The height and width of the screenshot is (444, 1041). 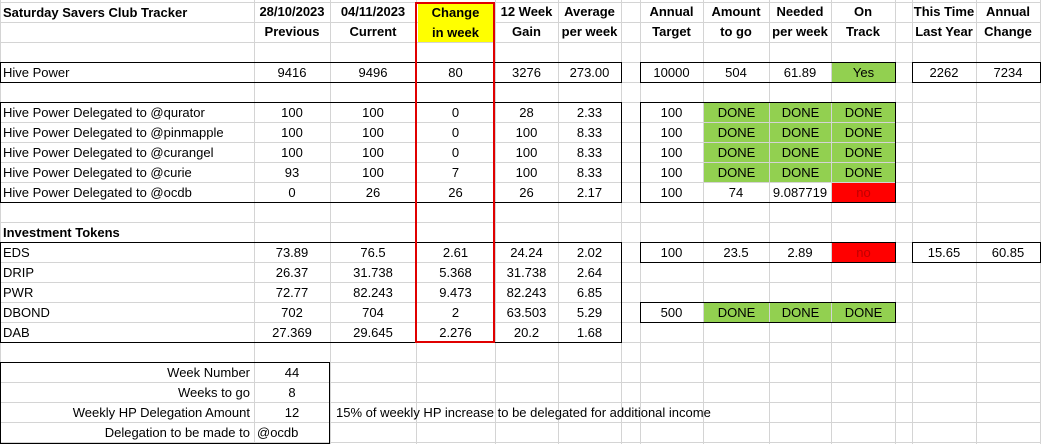 What do you see at coordinates (373, 252) in the screenshot?
I see `token-row-0-current: 76.5` at bounding box center [373, 252].